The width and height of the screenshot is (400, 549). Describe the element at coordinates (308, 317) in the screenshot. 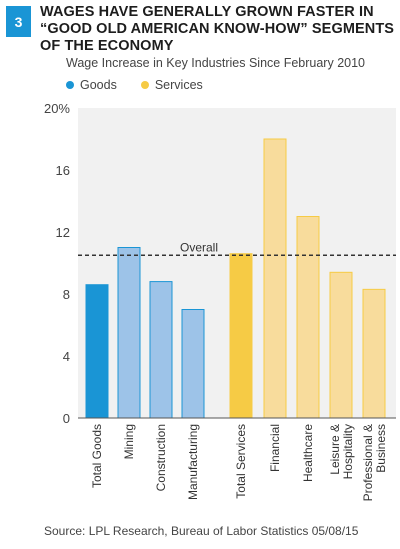

I see `bar-healthcare` at that location.